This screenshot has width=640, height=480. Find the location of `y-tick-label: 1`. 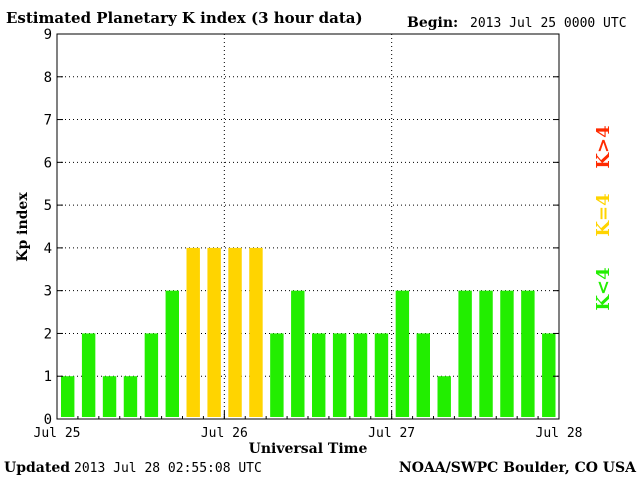

y-tick-label: 1 is located at coordinates (48, 377).